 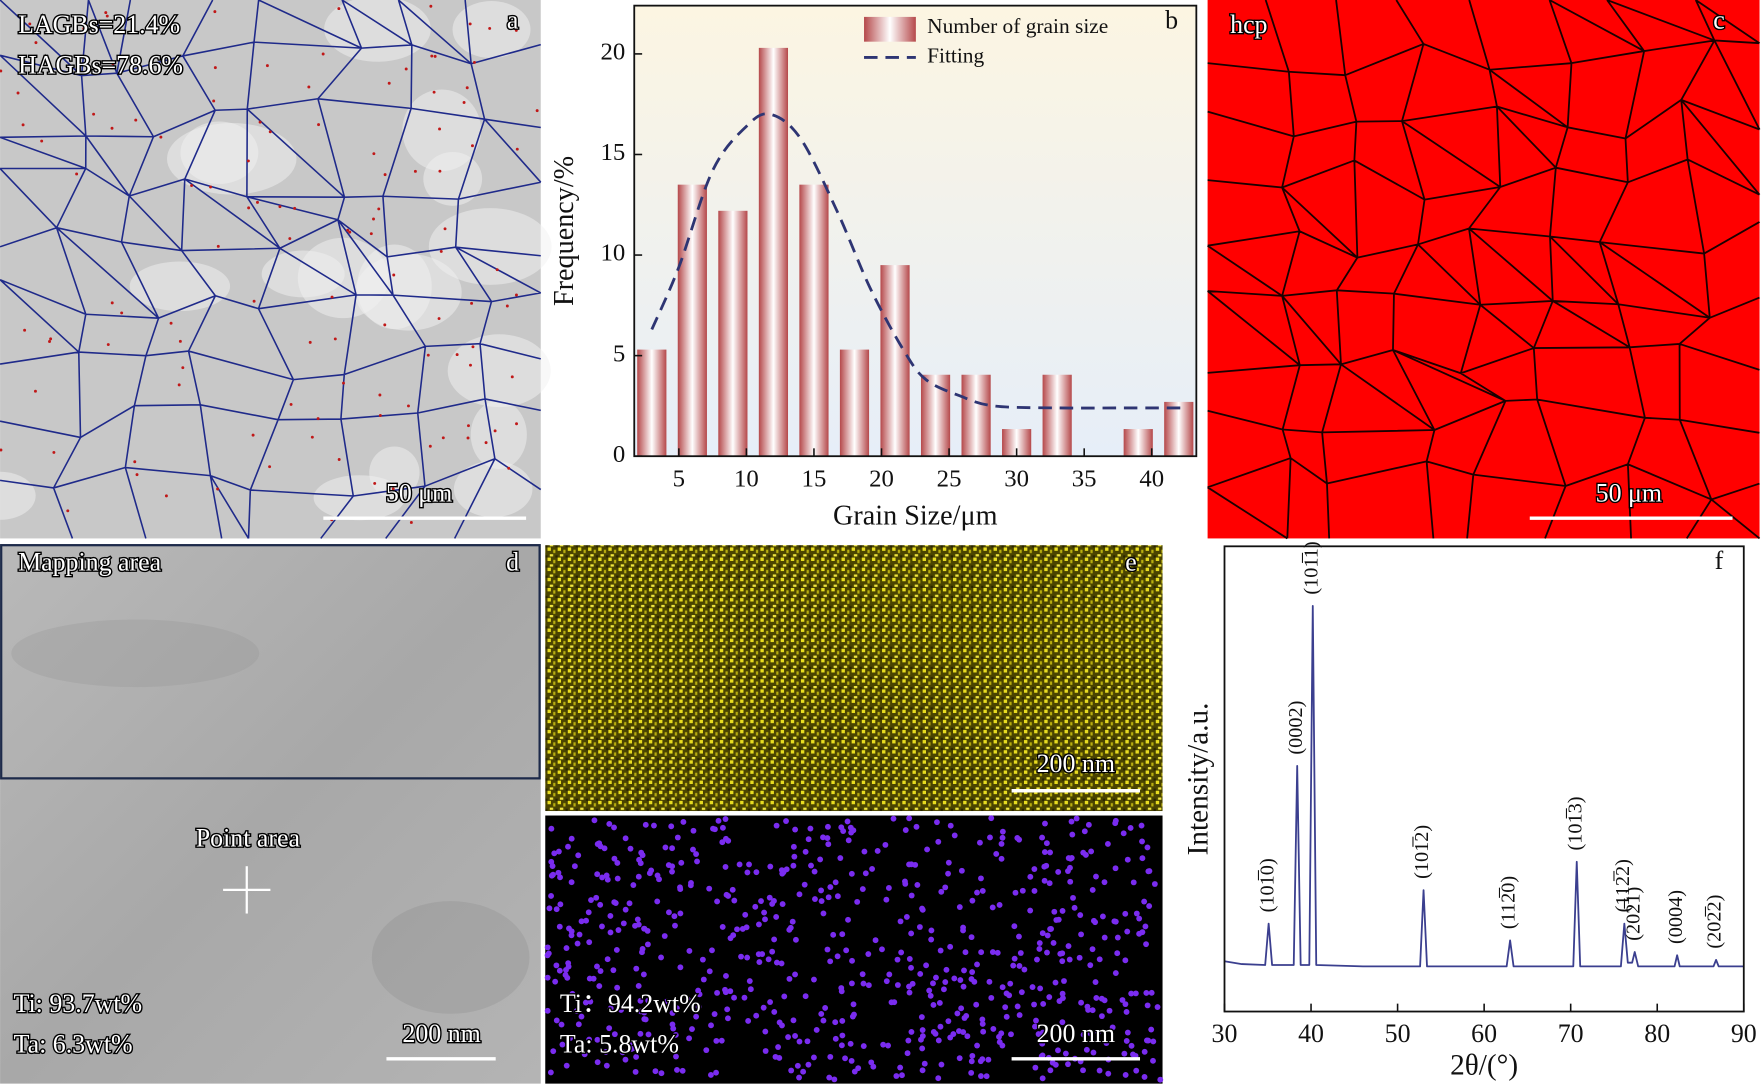 I want to click on panel-label: f, so click(x=1719, y=560).